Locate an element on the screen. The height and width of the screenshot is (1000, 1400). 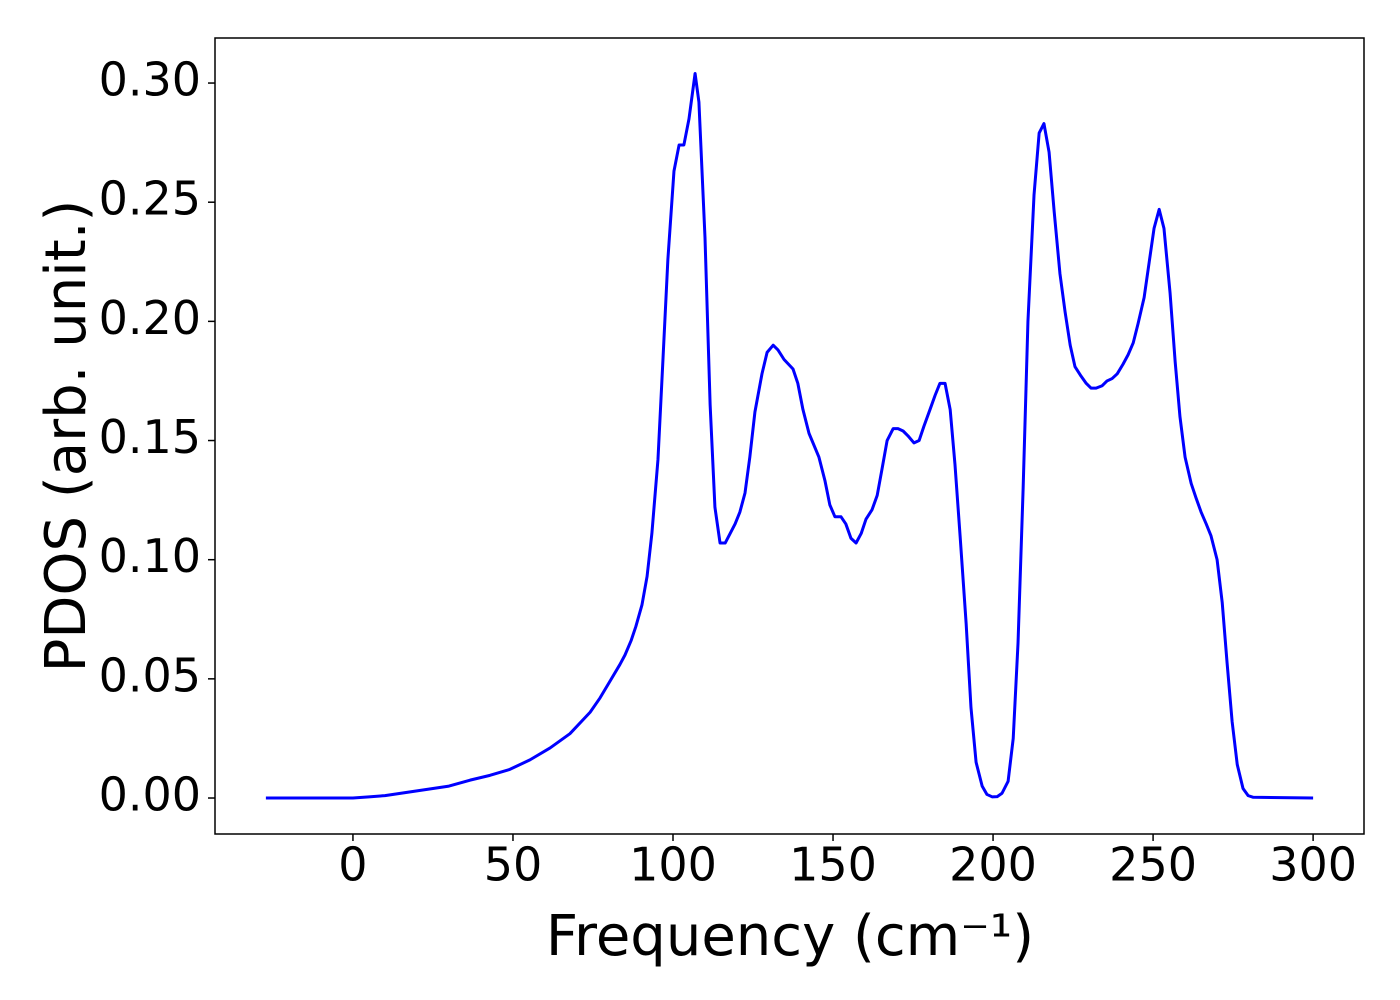
y-axis-label: PDOS (arb. unit.) is located at coordinates (66, 436).